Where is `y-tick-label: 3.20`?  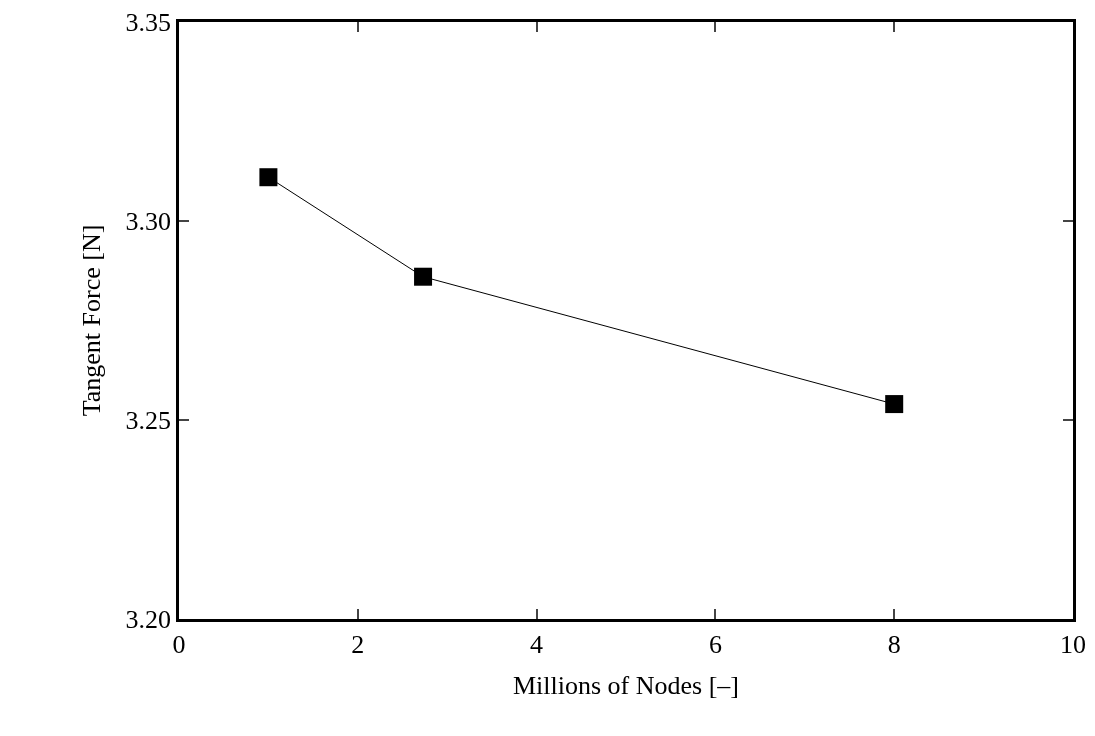 y-tick-label: 3.20 is located at coordinates (148, 620).